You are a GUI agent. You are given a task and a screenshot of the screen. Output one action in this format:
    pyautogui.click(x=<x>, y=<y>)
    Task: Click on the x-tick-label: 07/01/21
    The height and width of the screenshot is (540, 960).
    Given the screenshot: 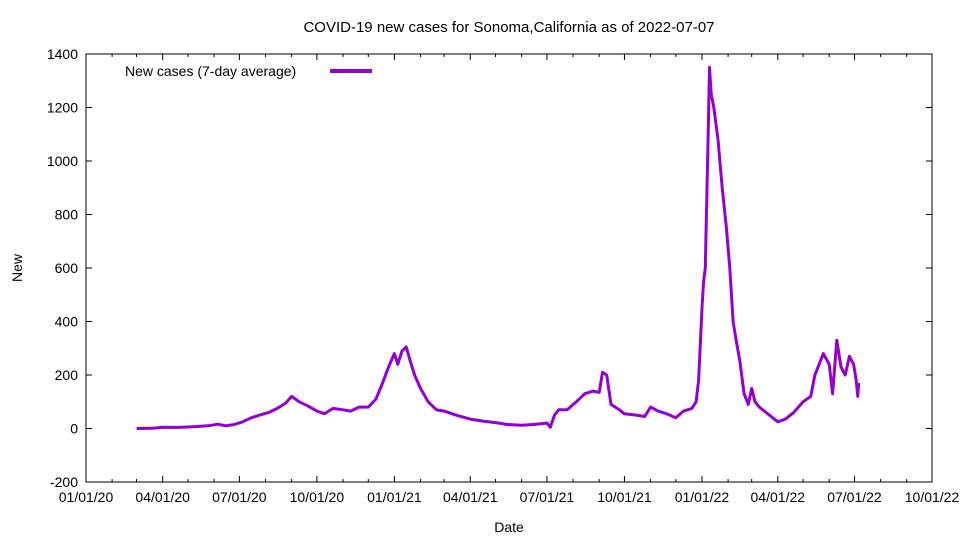 What is the action you would take?
    pyautogui.click(x=547, y=497)
    